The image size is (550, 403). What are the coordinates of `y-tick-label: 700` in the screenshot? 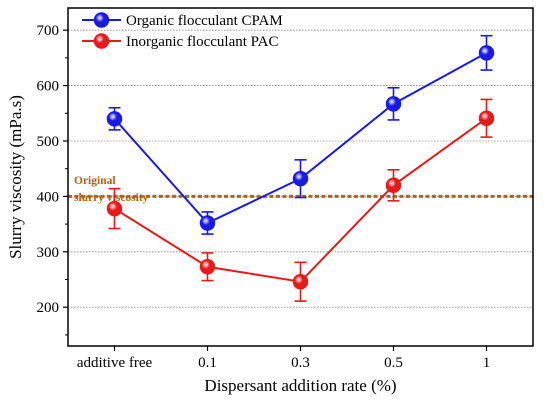 It's located at (48, 31).